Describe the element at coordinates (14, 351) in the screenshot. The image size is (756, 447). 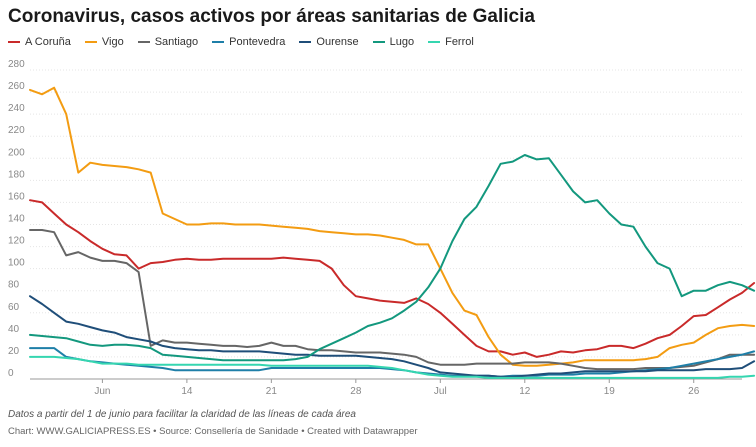
I see `y-tick-label: 20` at that location.